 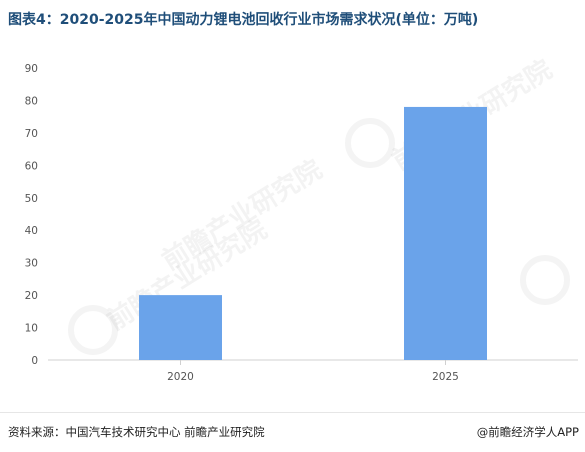 What do you see at coordinates (31, 69) in the screenshot?
I see `y-tick-label: 90` at bounding box center [31, 69].